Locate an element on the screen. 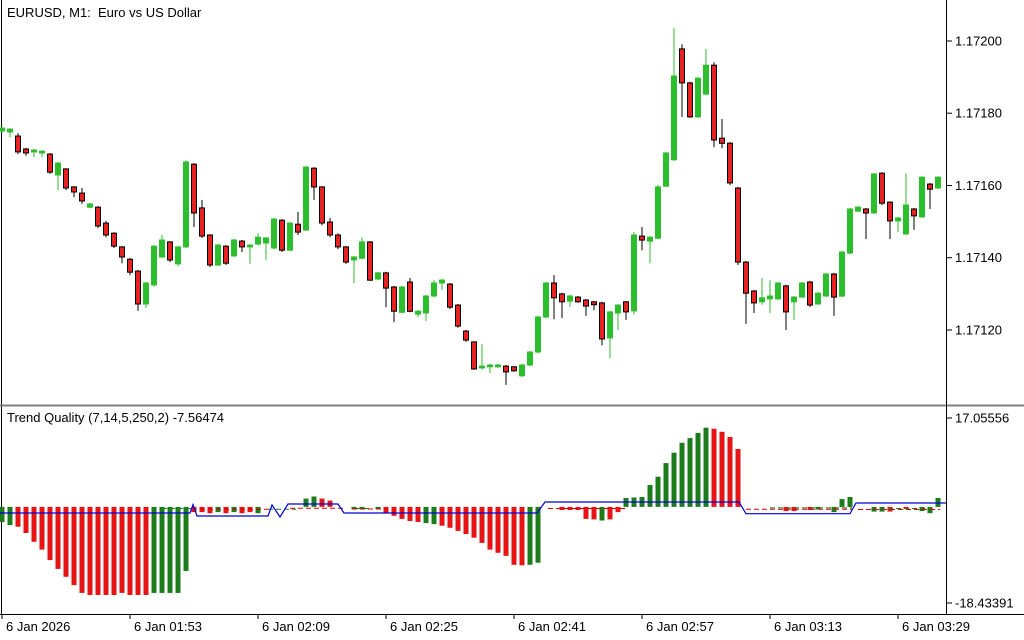 The height and width of the screenshot is (640, 1024). time-tick-label: 6 Jan 02:09 is located at coordinates (296, 626).